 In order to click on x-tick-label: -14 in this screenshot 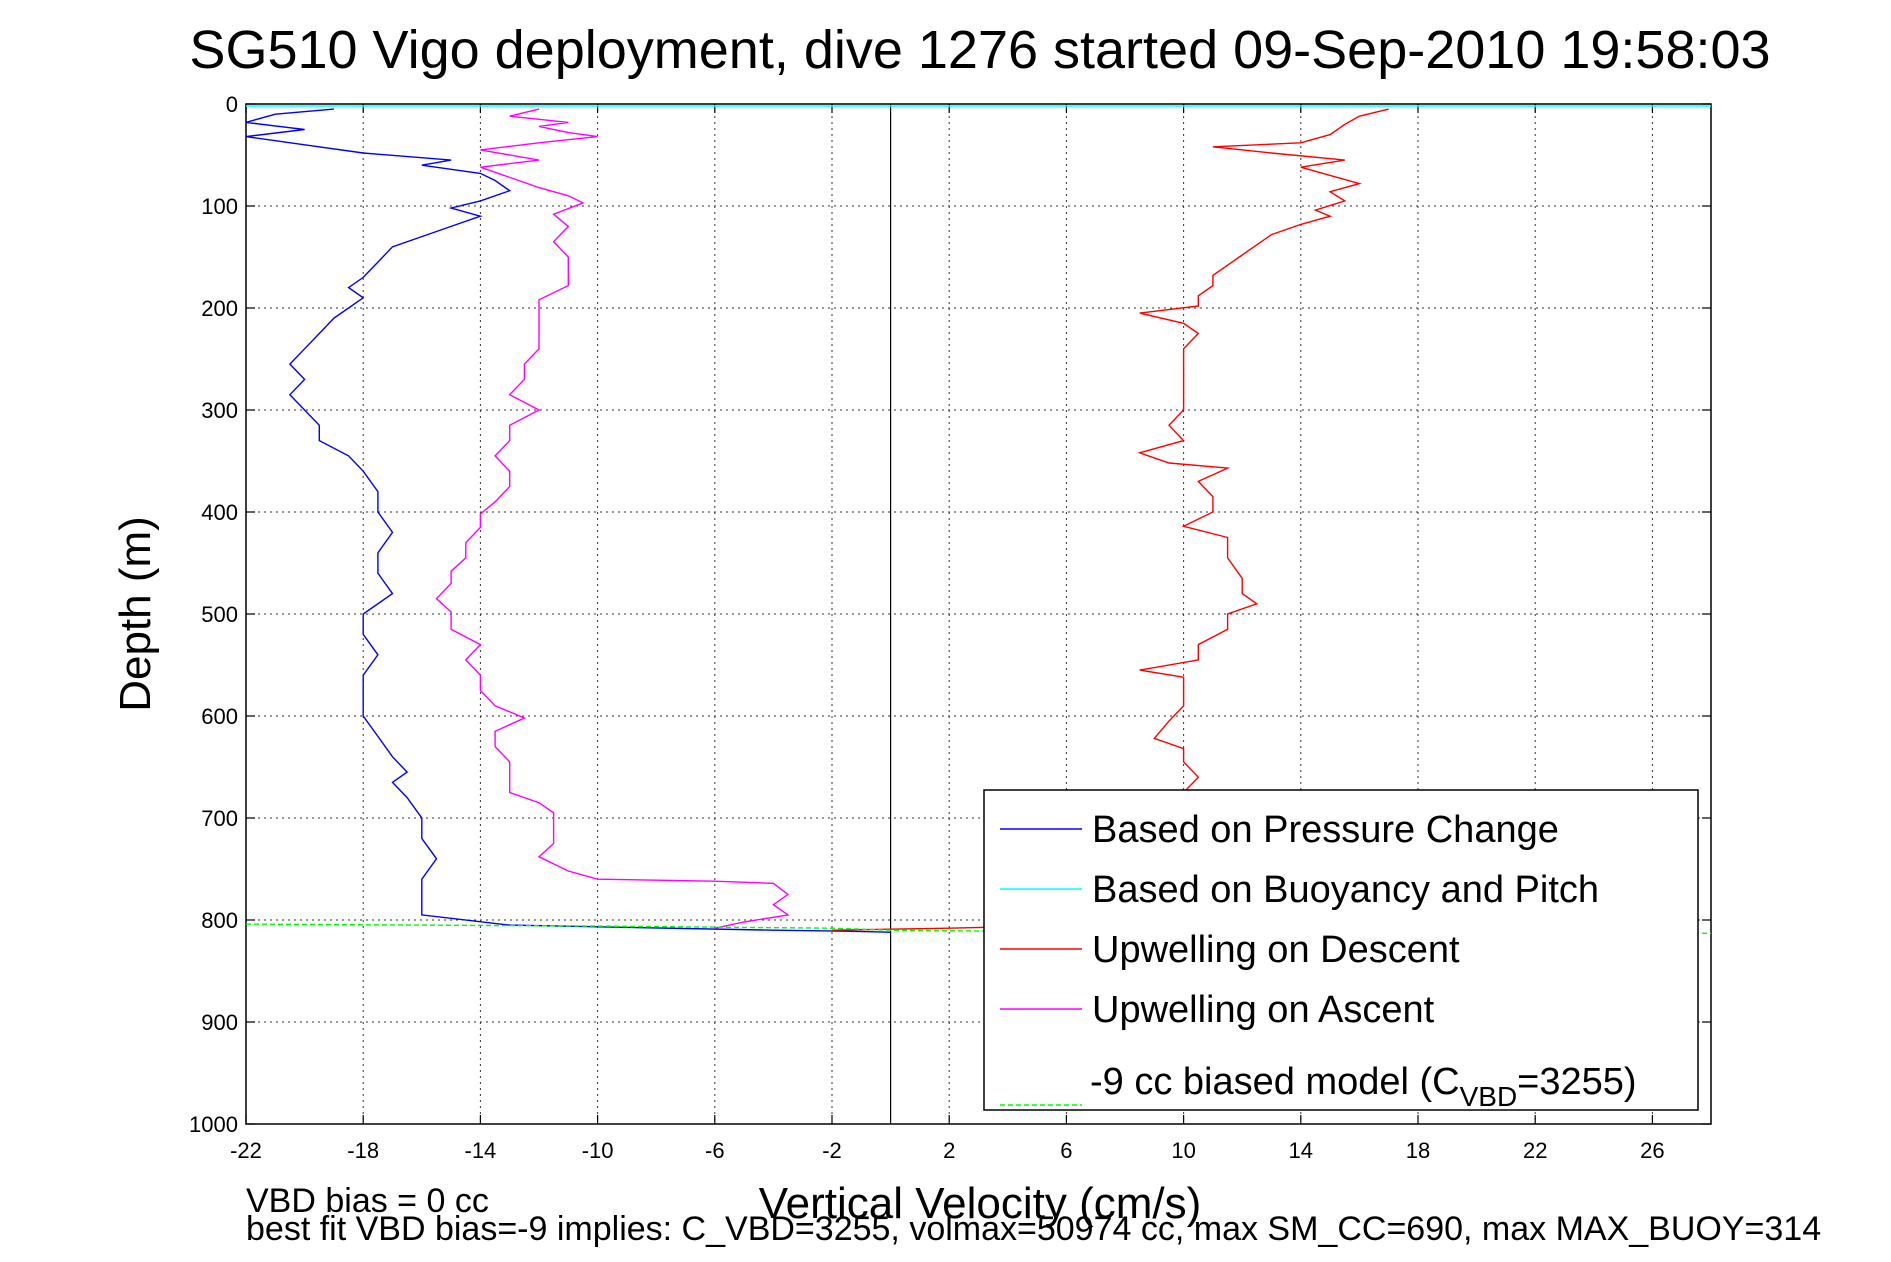, I will do `click(481, 1150)`.